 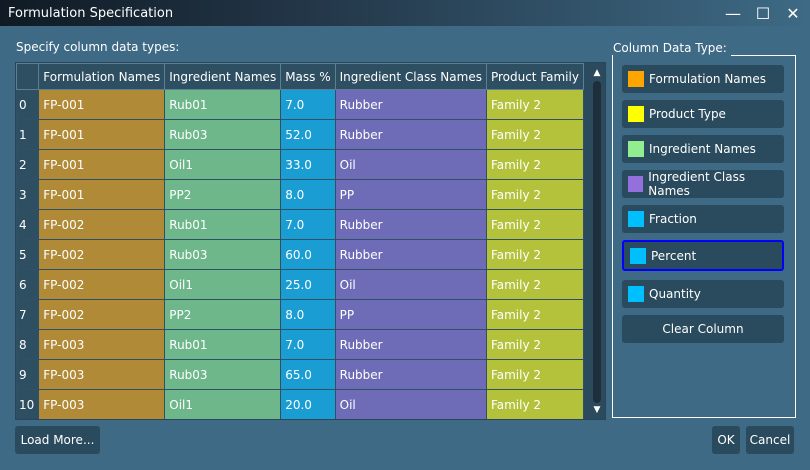 What do you see at coordinates (770, 440) in the screenshot?
I see `cancel-button: Cancel` at bounding box center [770, 440].